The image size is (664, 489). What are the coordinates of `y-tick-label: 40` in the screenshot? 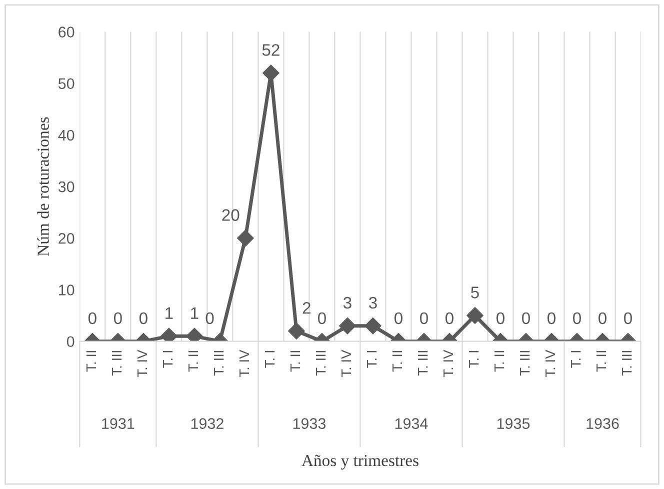 It's located at (66, 135).